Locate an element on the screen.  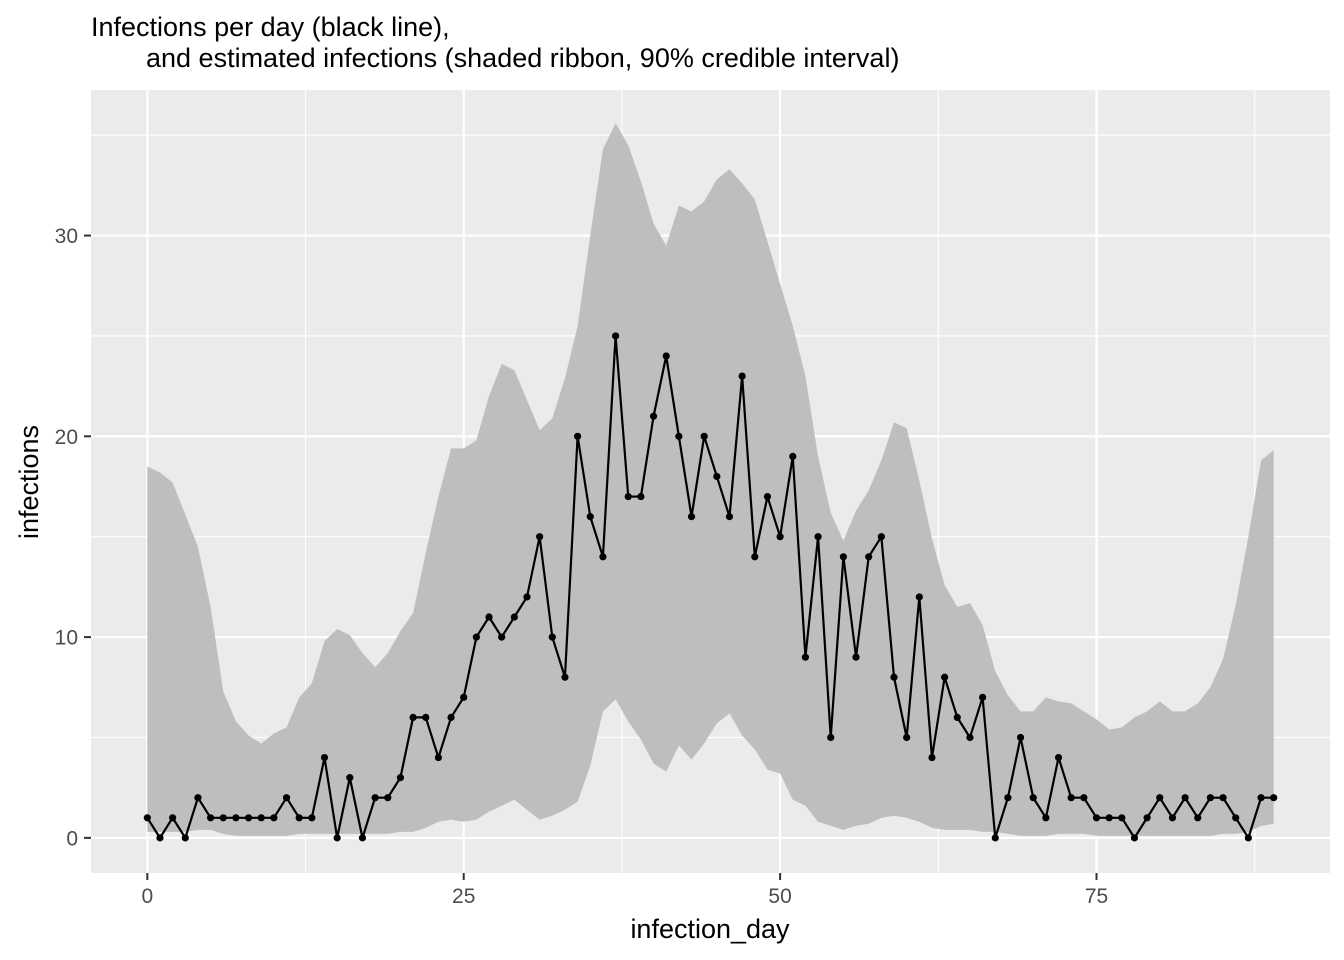
y-tick-label: 0 is located at coordinates (72, 838).